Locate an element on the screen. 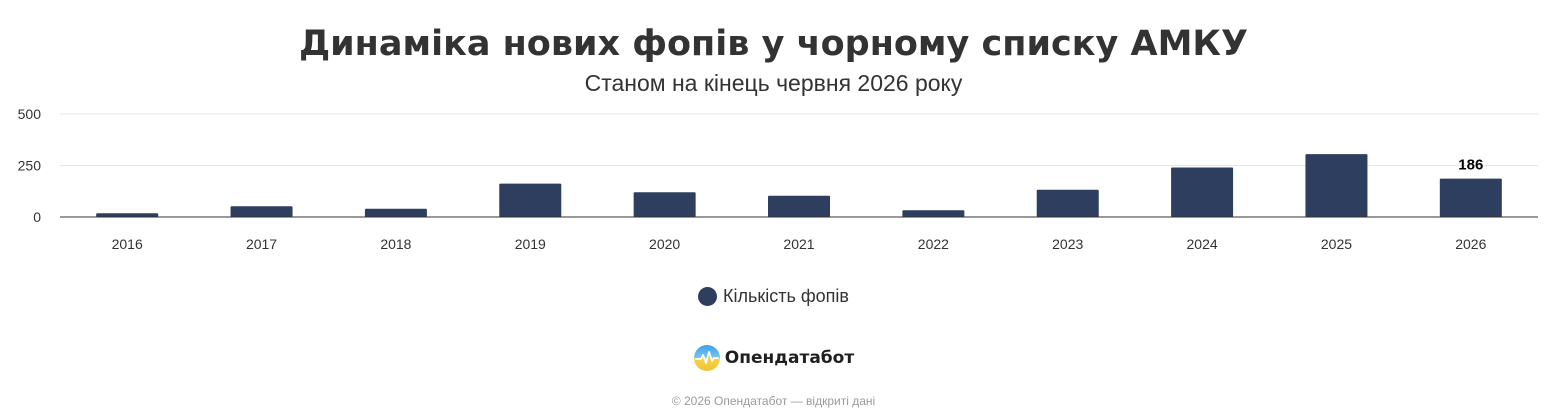  legend-item-series: Кількість фопів is located at coordinates (773, 296).